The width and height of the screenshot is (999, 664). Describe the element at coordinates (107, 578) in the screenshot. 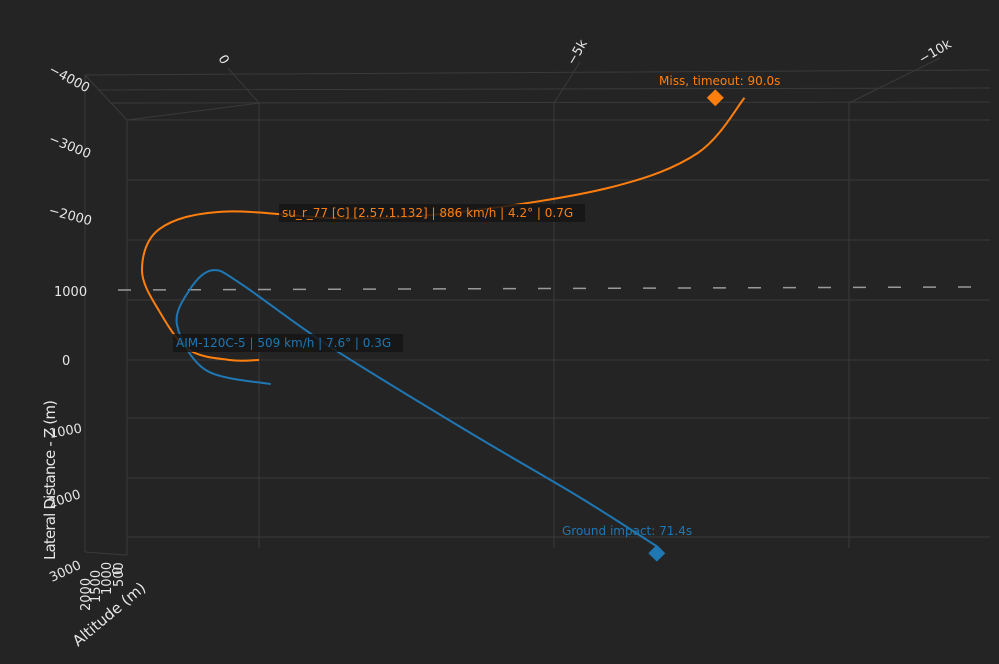

I see `y-tick-2: 1000` at that location.